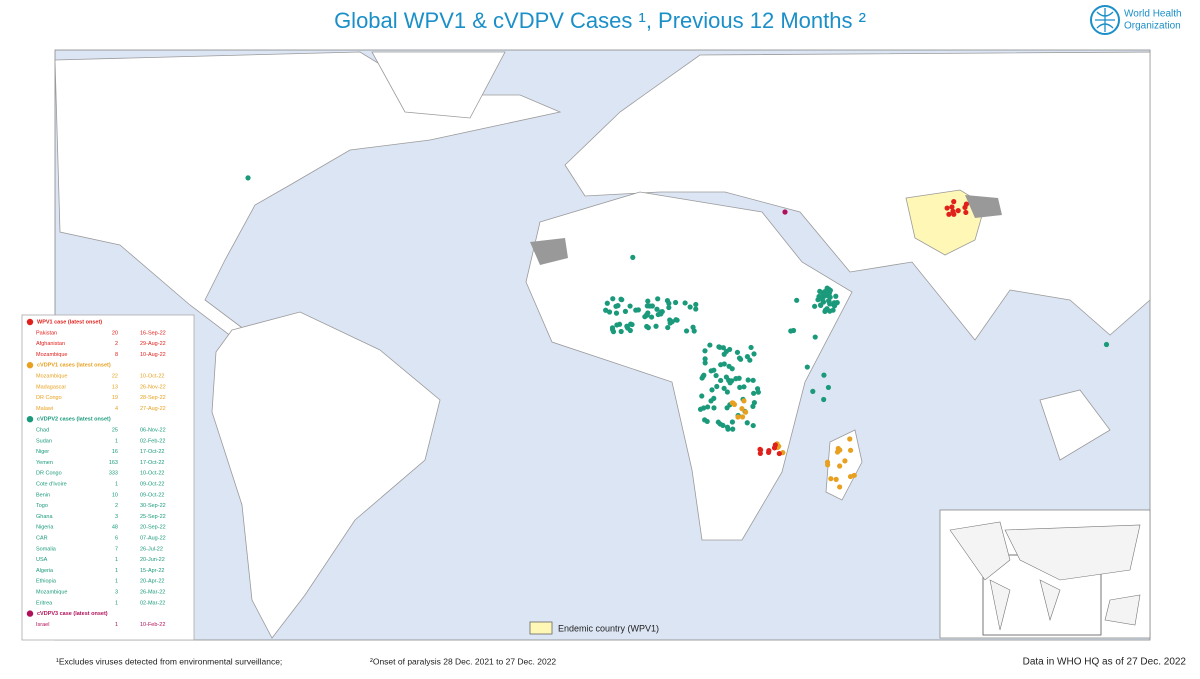  I want to click on count: 25, so click(115, 430).